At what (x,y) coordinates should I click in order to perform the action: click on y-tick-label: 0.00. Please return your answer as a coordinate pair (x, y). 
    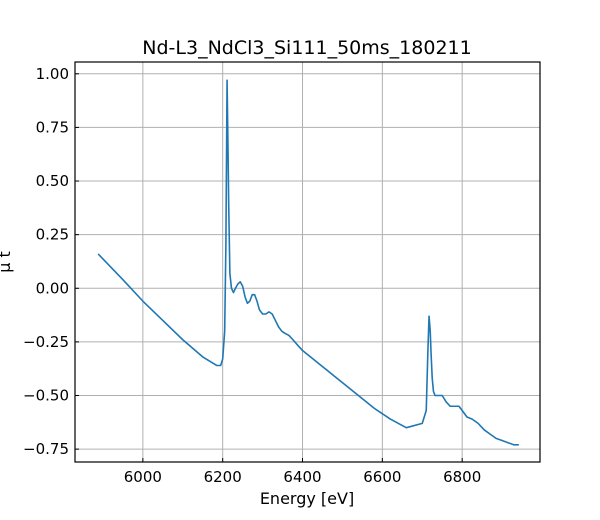
    Looking at the image, I should click on (52, 288).